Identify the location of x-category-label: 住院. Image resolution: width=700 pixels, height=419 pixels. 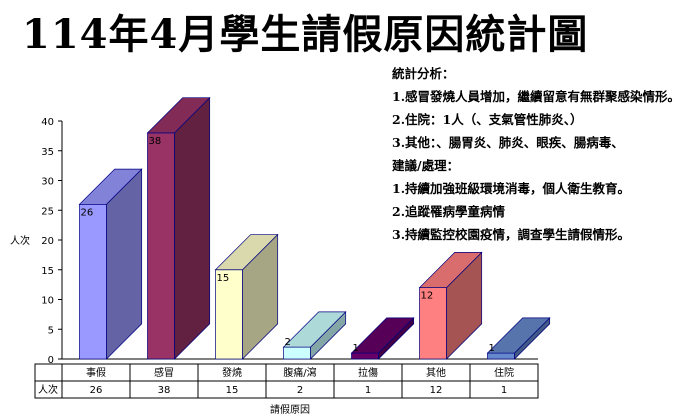
(504, 372).